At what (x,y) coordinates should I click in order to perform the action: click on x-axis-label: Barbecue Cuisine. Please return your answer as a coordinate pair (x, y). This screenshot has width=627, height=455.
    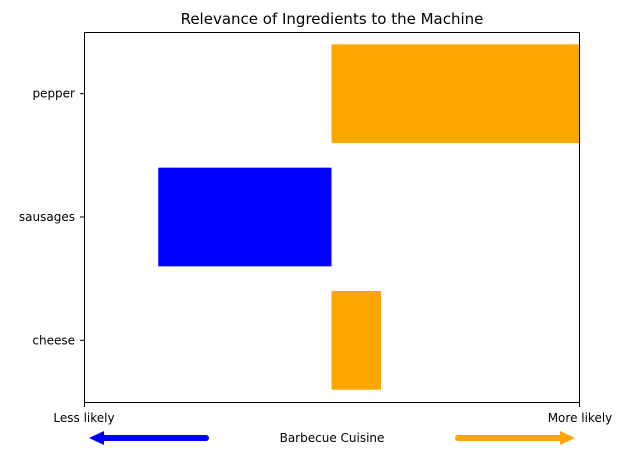
    Looking at the image, I should click on (332, 438).